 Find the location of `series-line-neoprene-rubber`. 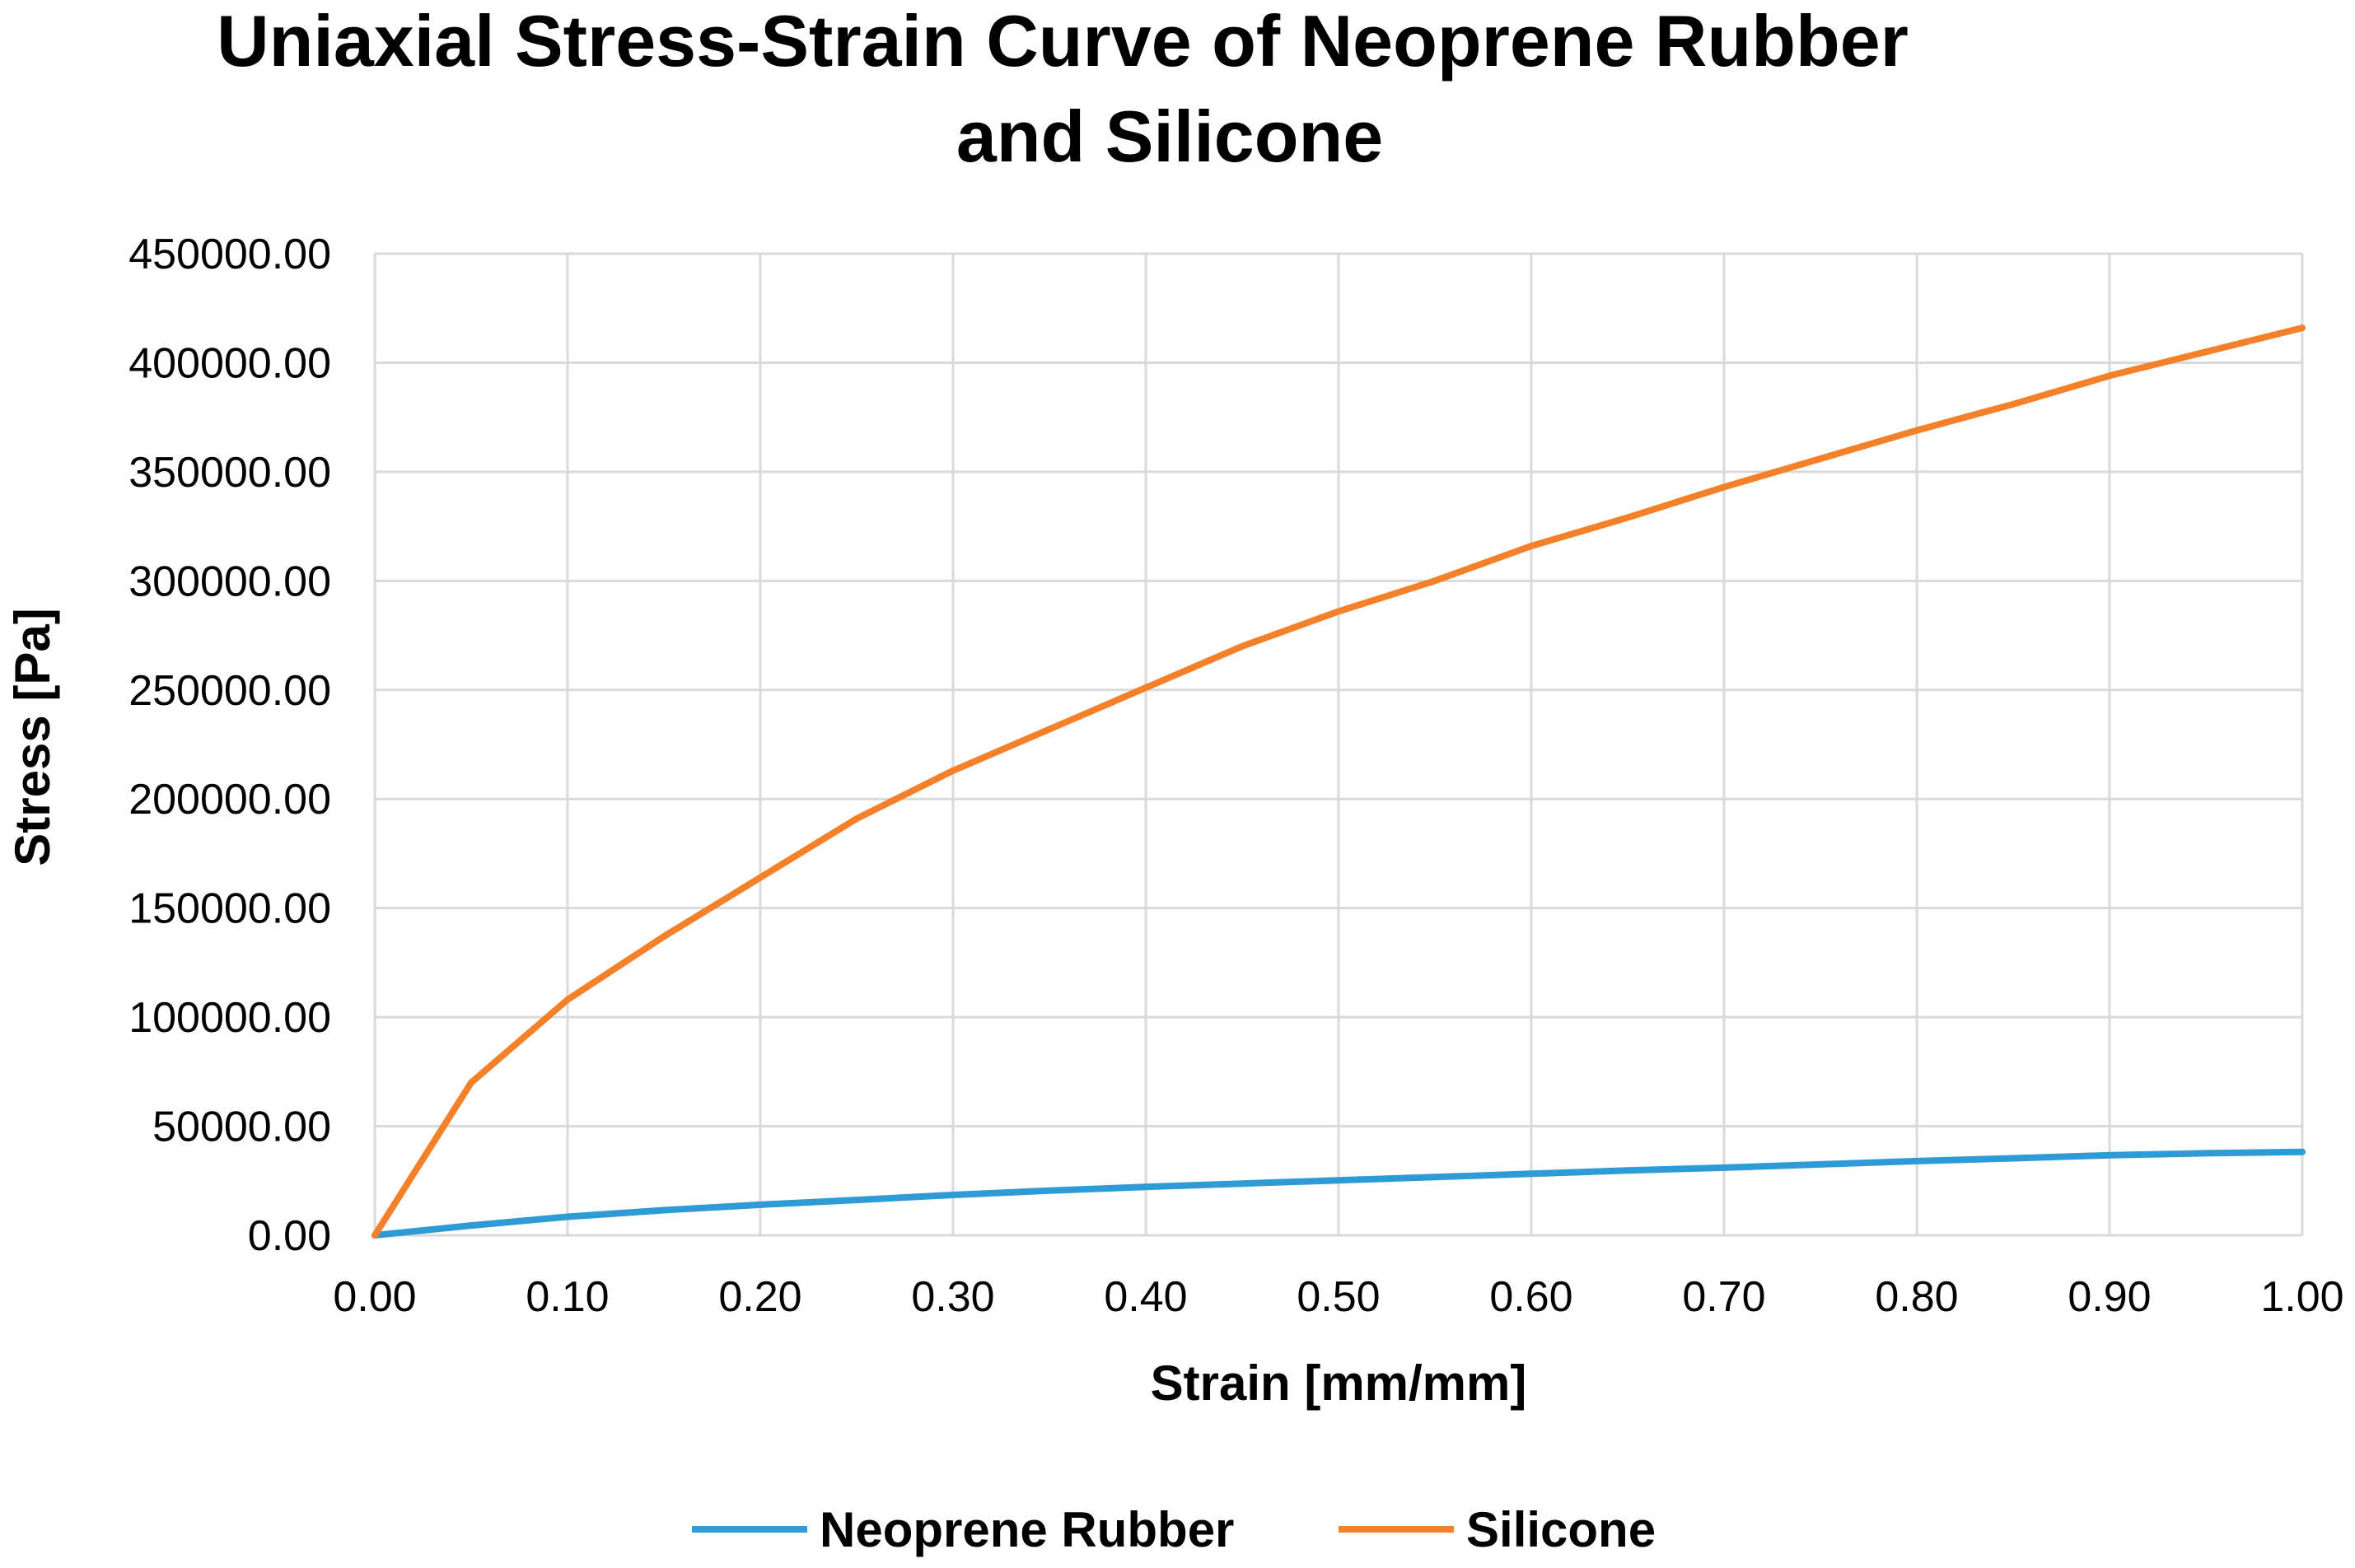

series-line-neoprene-rubber is located at coordinates (1338, 1193).